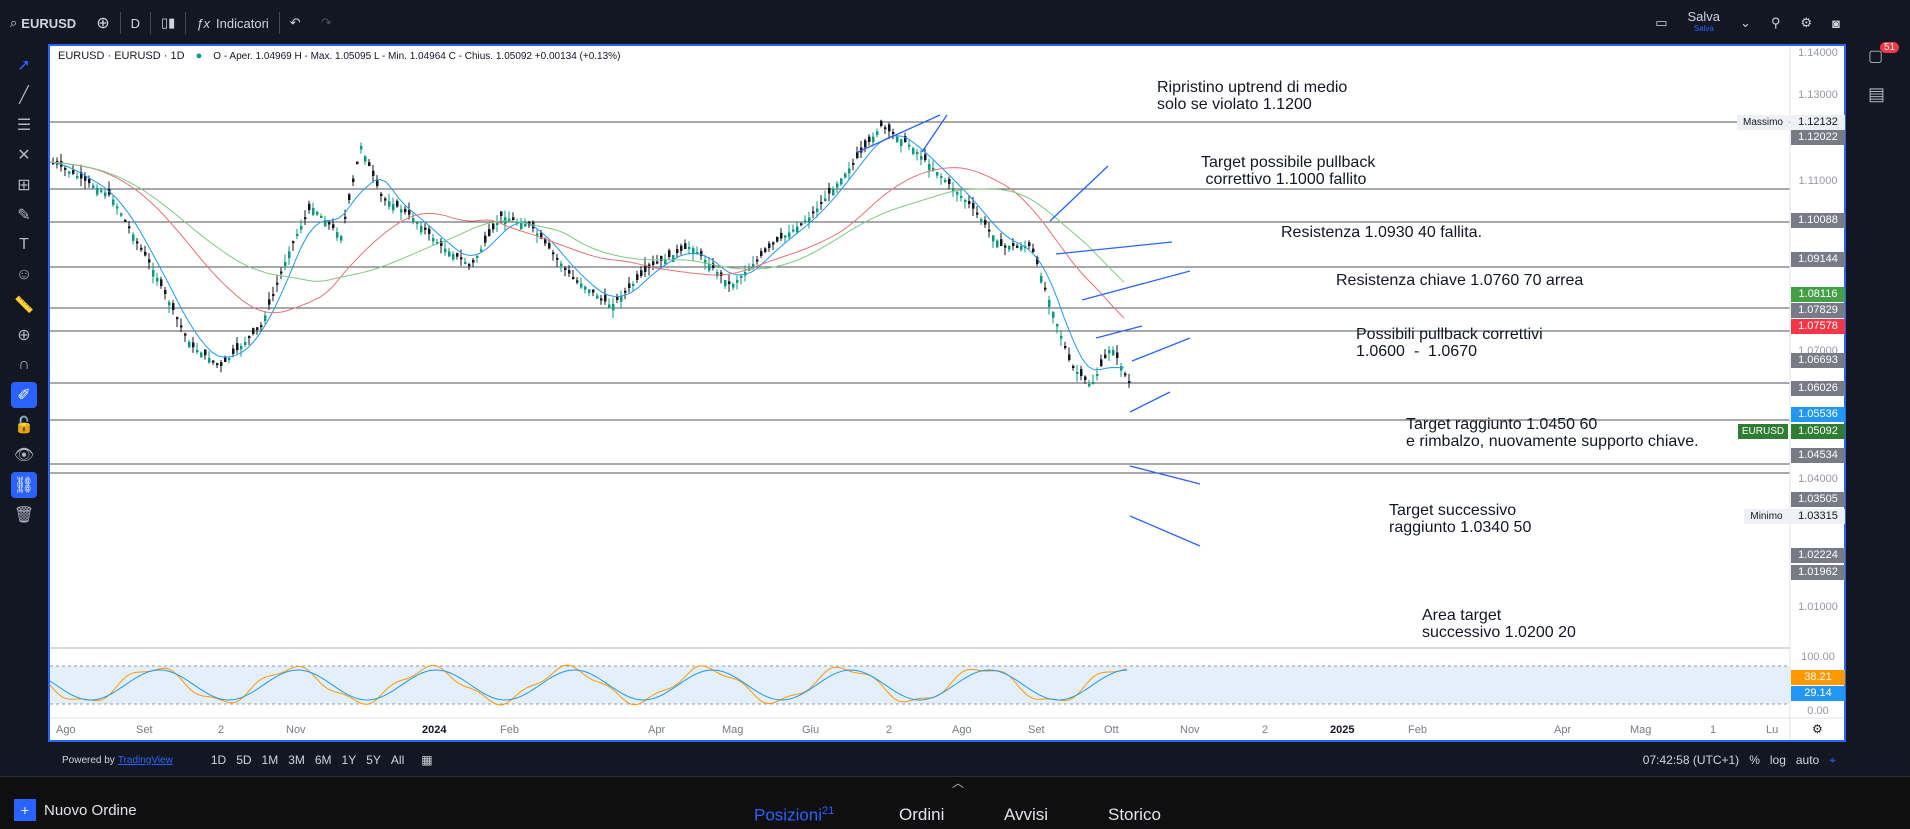 This screenshot has height=829, width=1910. I want to click on collapse-handle: ︿, so click(958, 782).